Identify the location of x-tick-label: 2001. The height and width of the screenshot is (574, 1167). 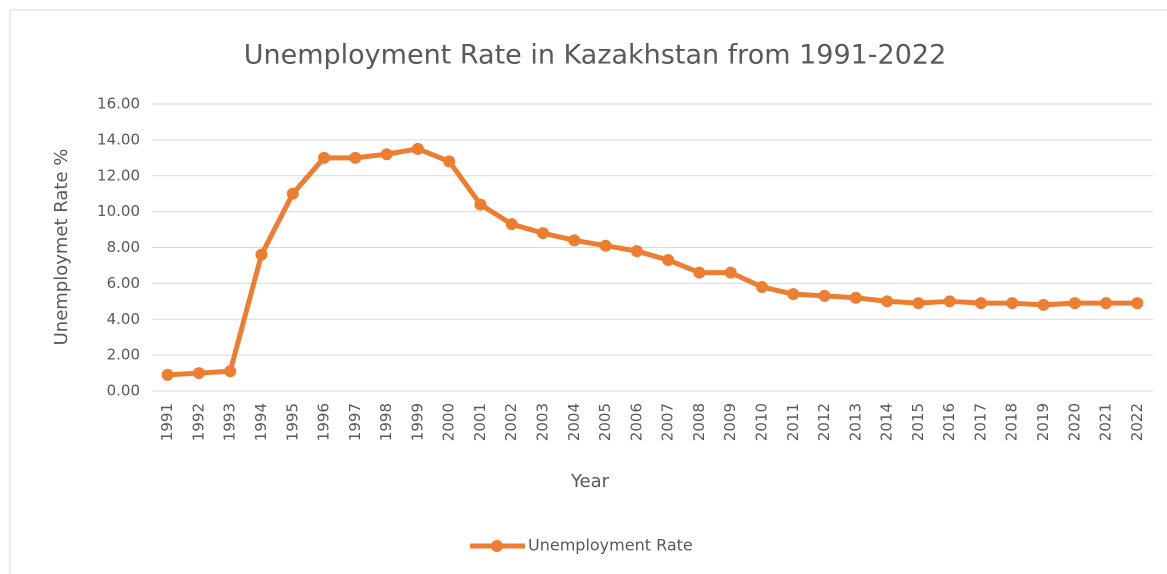
(480, 422).